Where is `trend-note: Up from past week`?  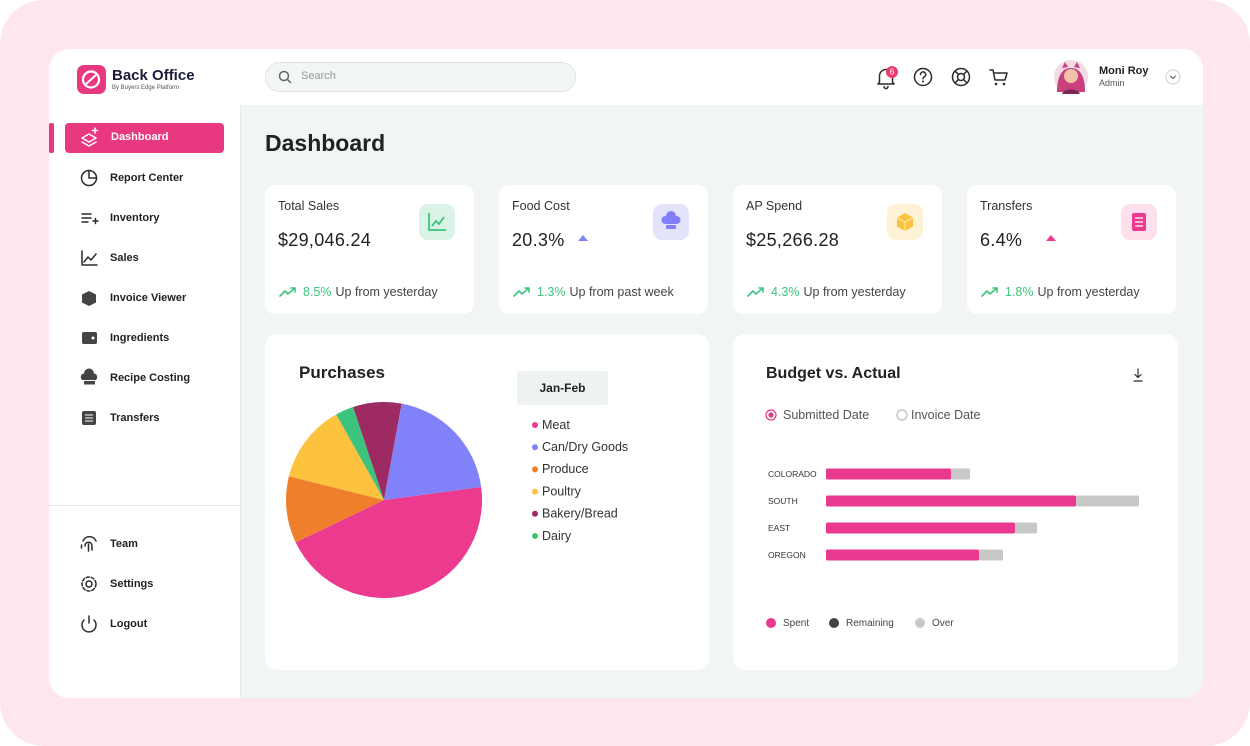 trend-note: Up from past week is located at coordinates (621, 292).